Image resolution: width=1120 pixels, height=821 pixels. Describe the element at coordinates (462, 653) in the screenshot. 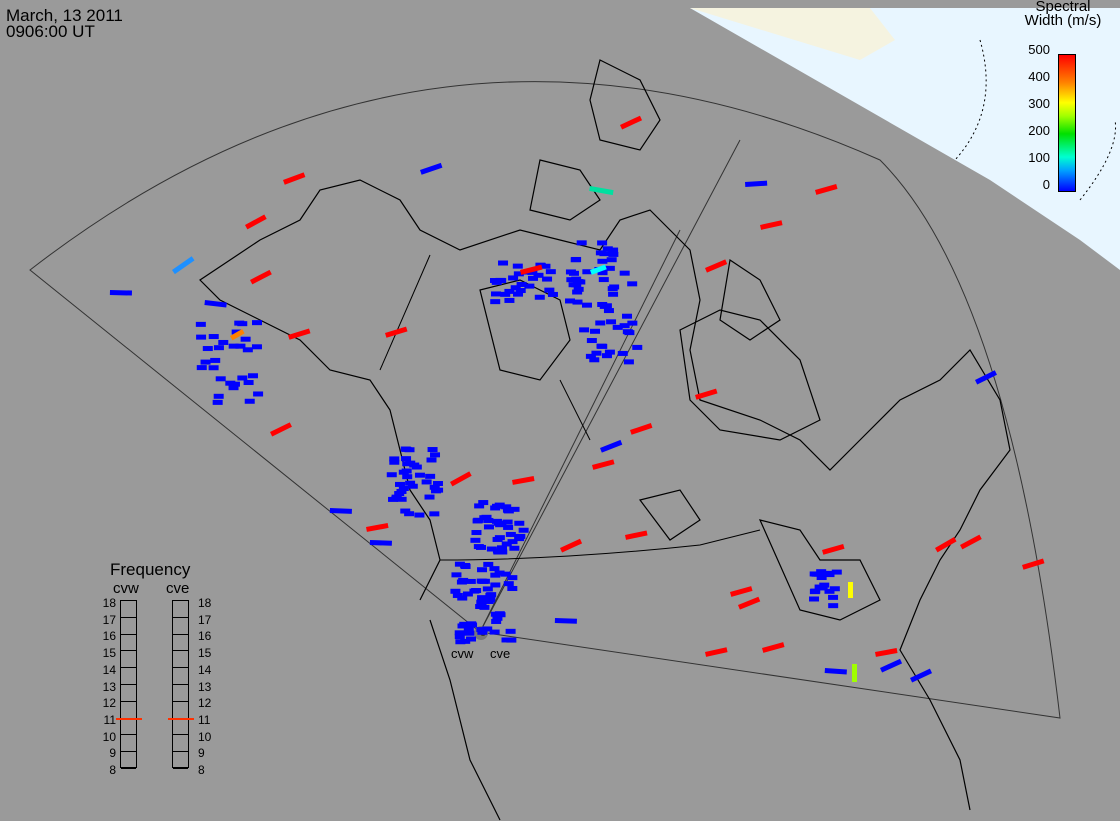

I see `station-label-west: cvw` at that location.